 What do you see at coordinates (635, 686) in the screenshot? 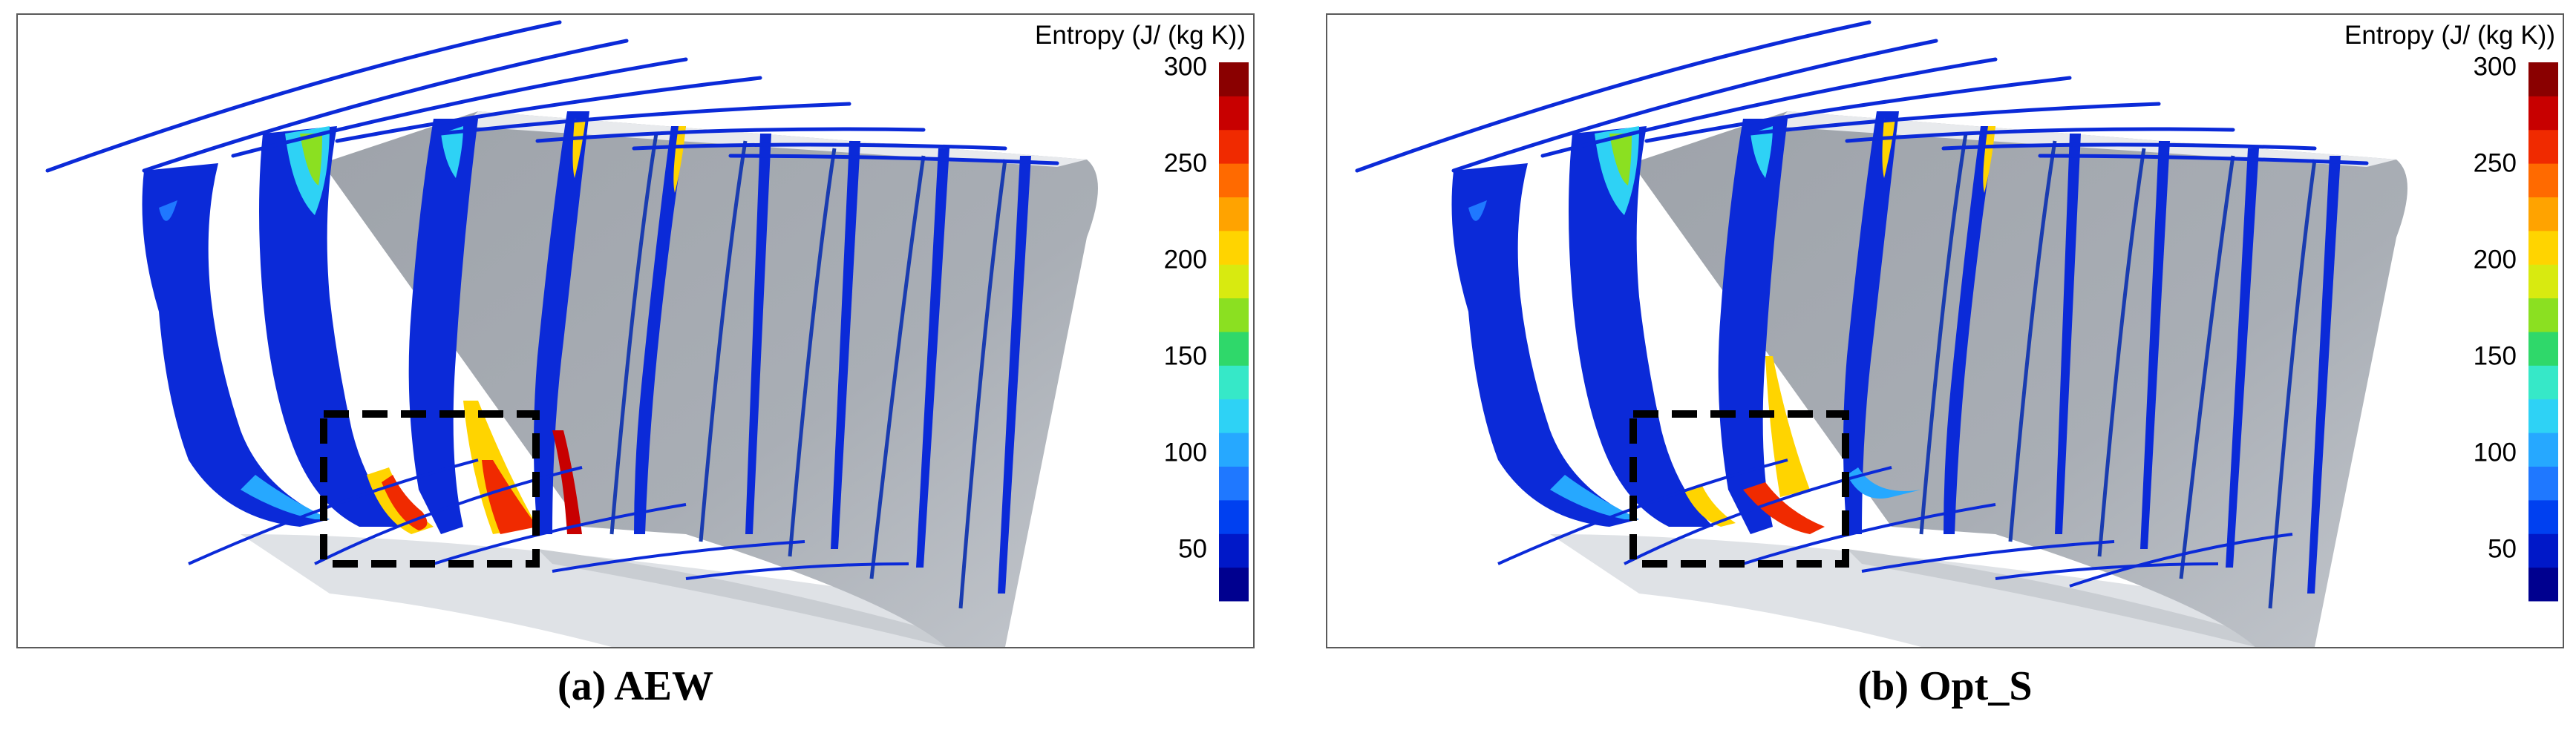
I see `panel-caption-a: (a) AEW` at bounding box center [635, 686].